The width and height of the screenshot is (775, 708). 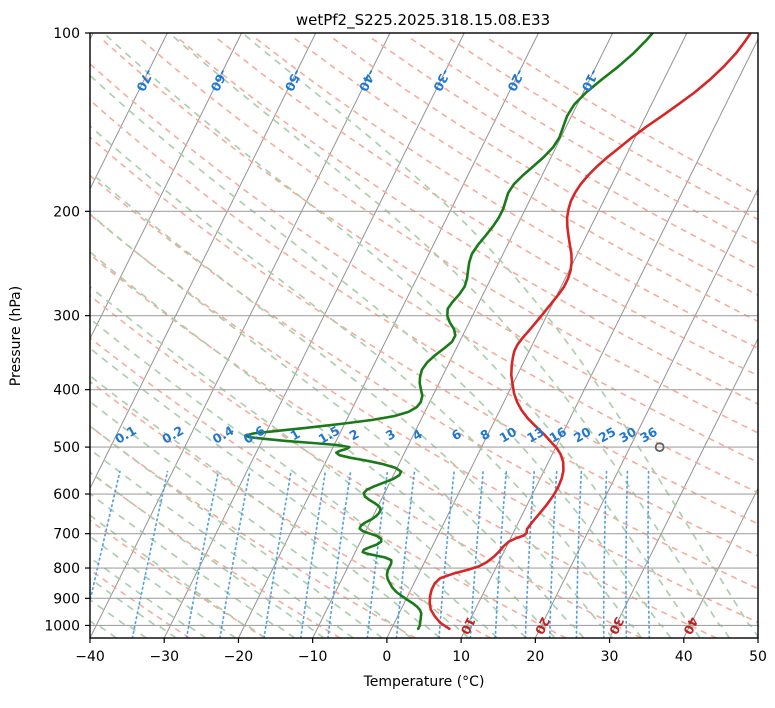 What do you see at coordinates (386, 657) in the screenshot?
I see `x-tick-label: 0` at bounding box center [386, 657].